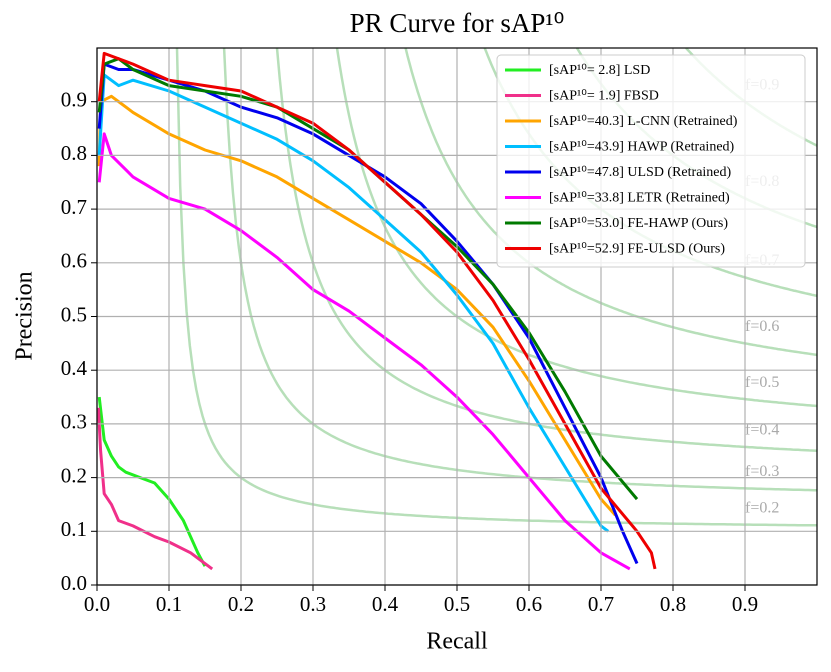  I want to click on y-tick-label: 0.3, so click(74, 422).